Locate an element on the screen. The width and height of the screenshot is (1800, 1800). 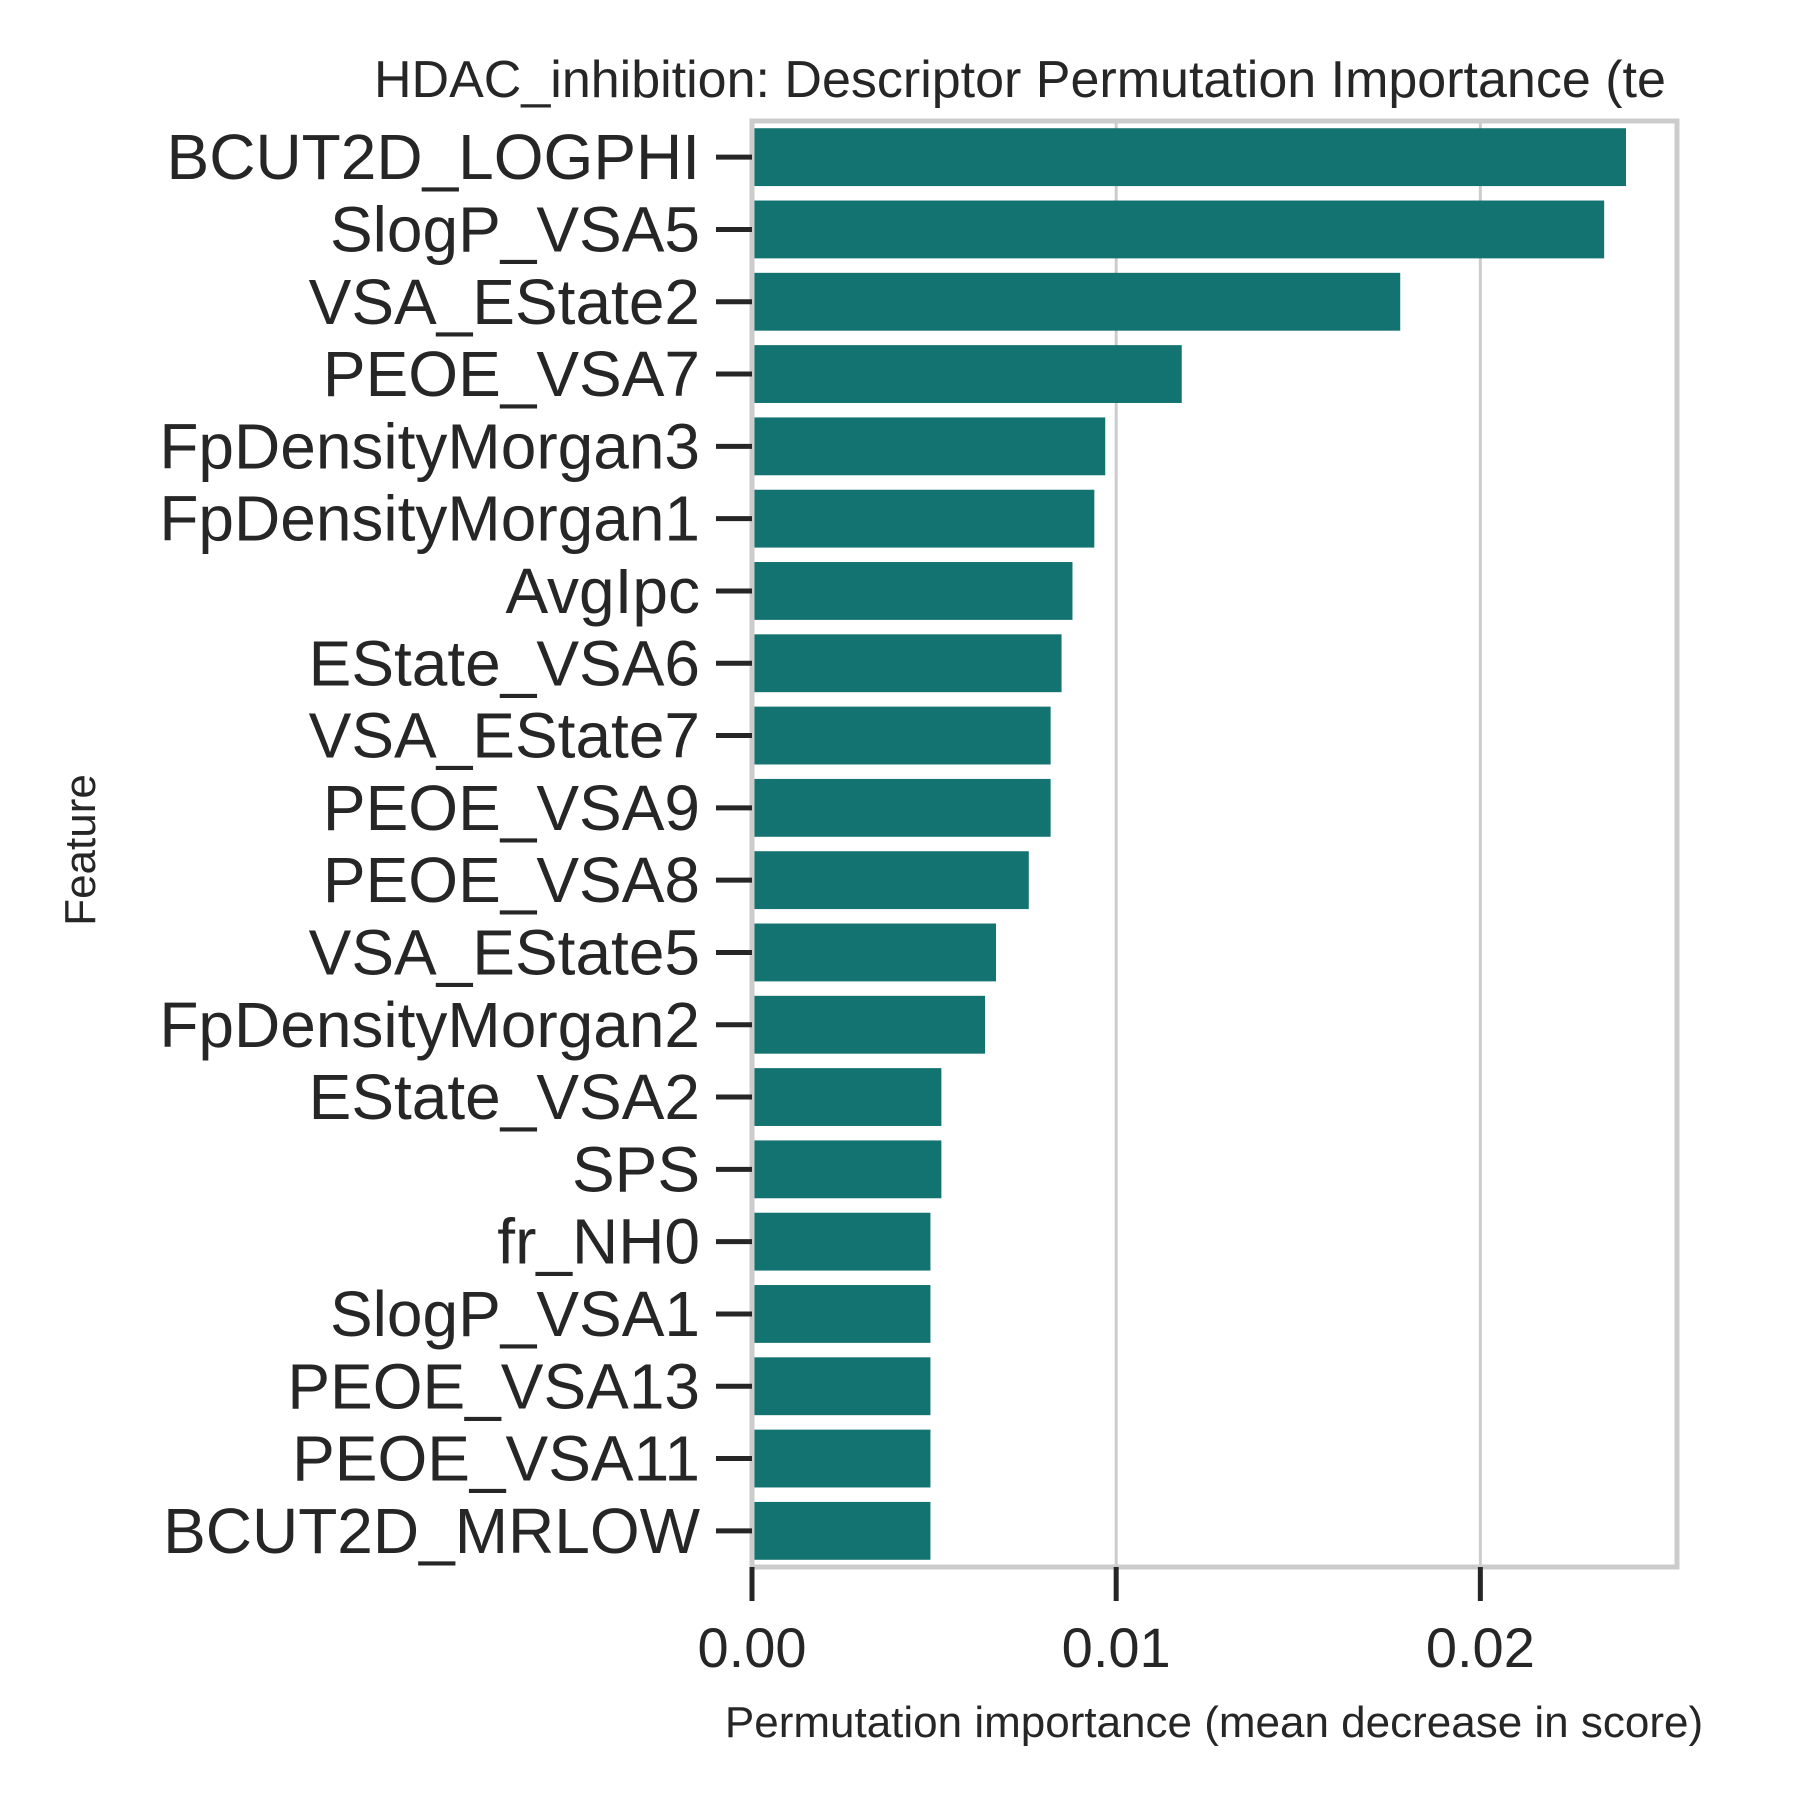
y-tick-label: VSA_EState5 is located at coordinates (504, 952).